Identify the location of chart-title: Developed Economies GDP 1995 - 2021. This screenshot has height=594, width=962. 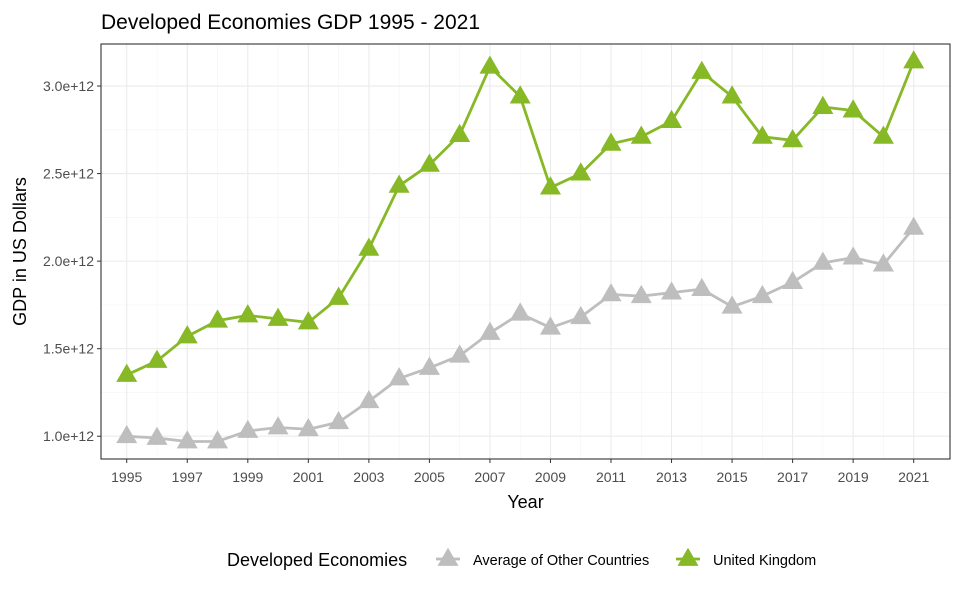
(290, 22).